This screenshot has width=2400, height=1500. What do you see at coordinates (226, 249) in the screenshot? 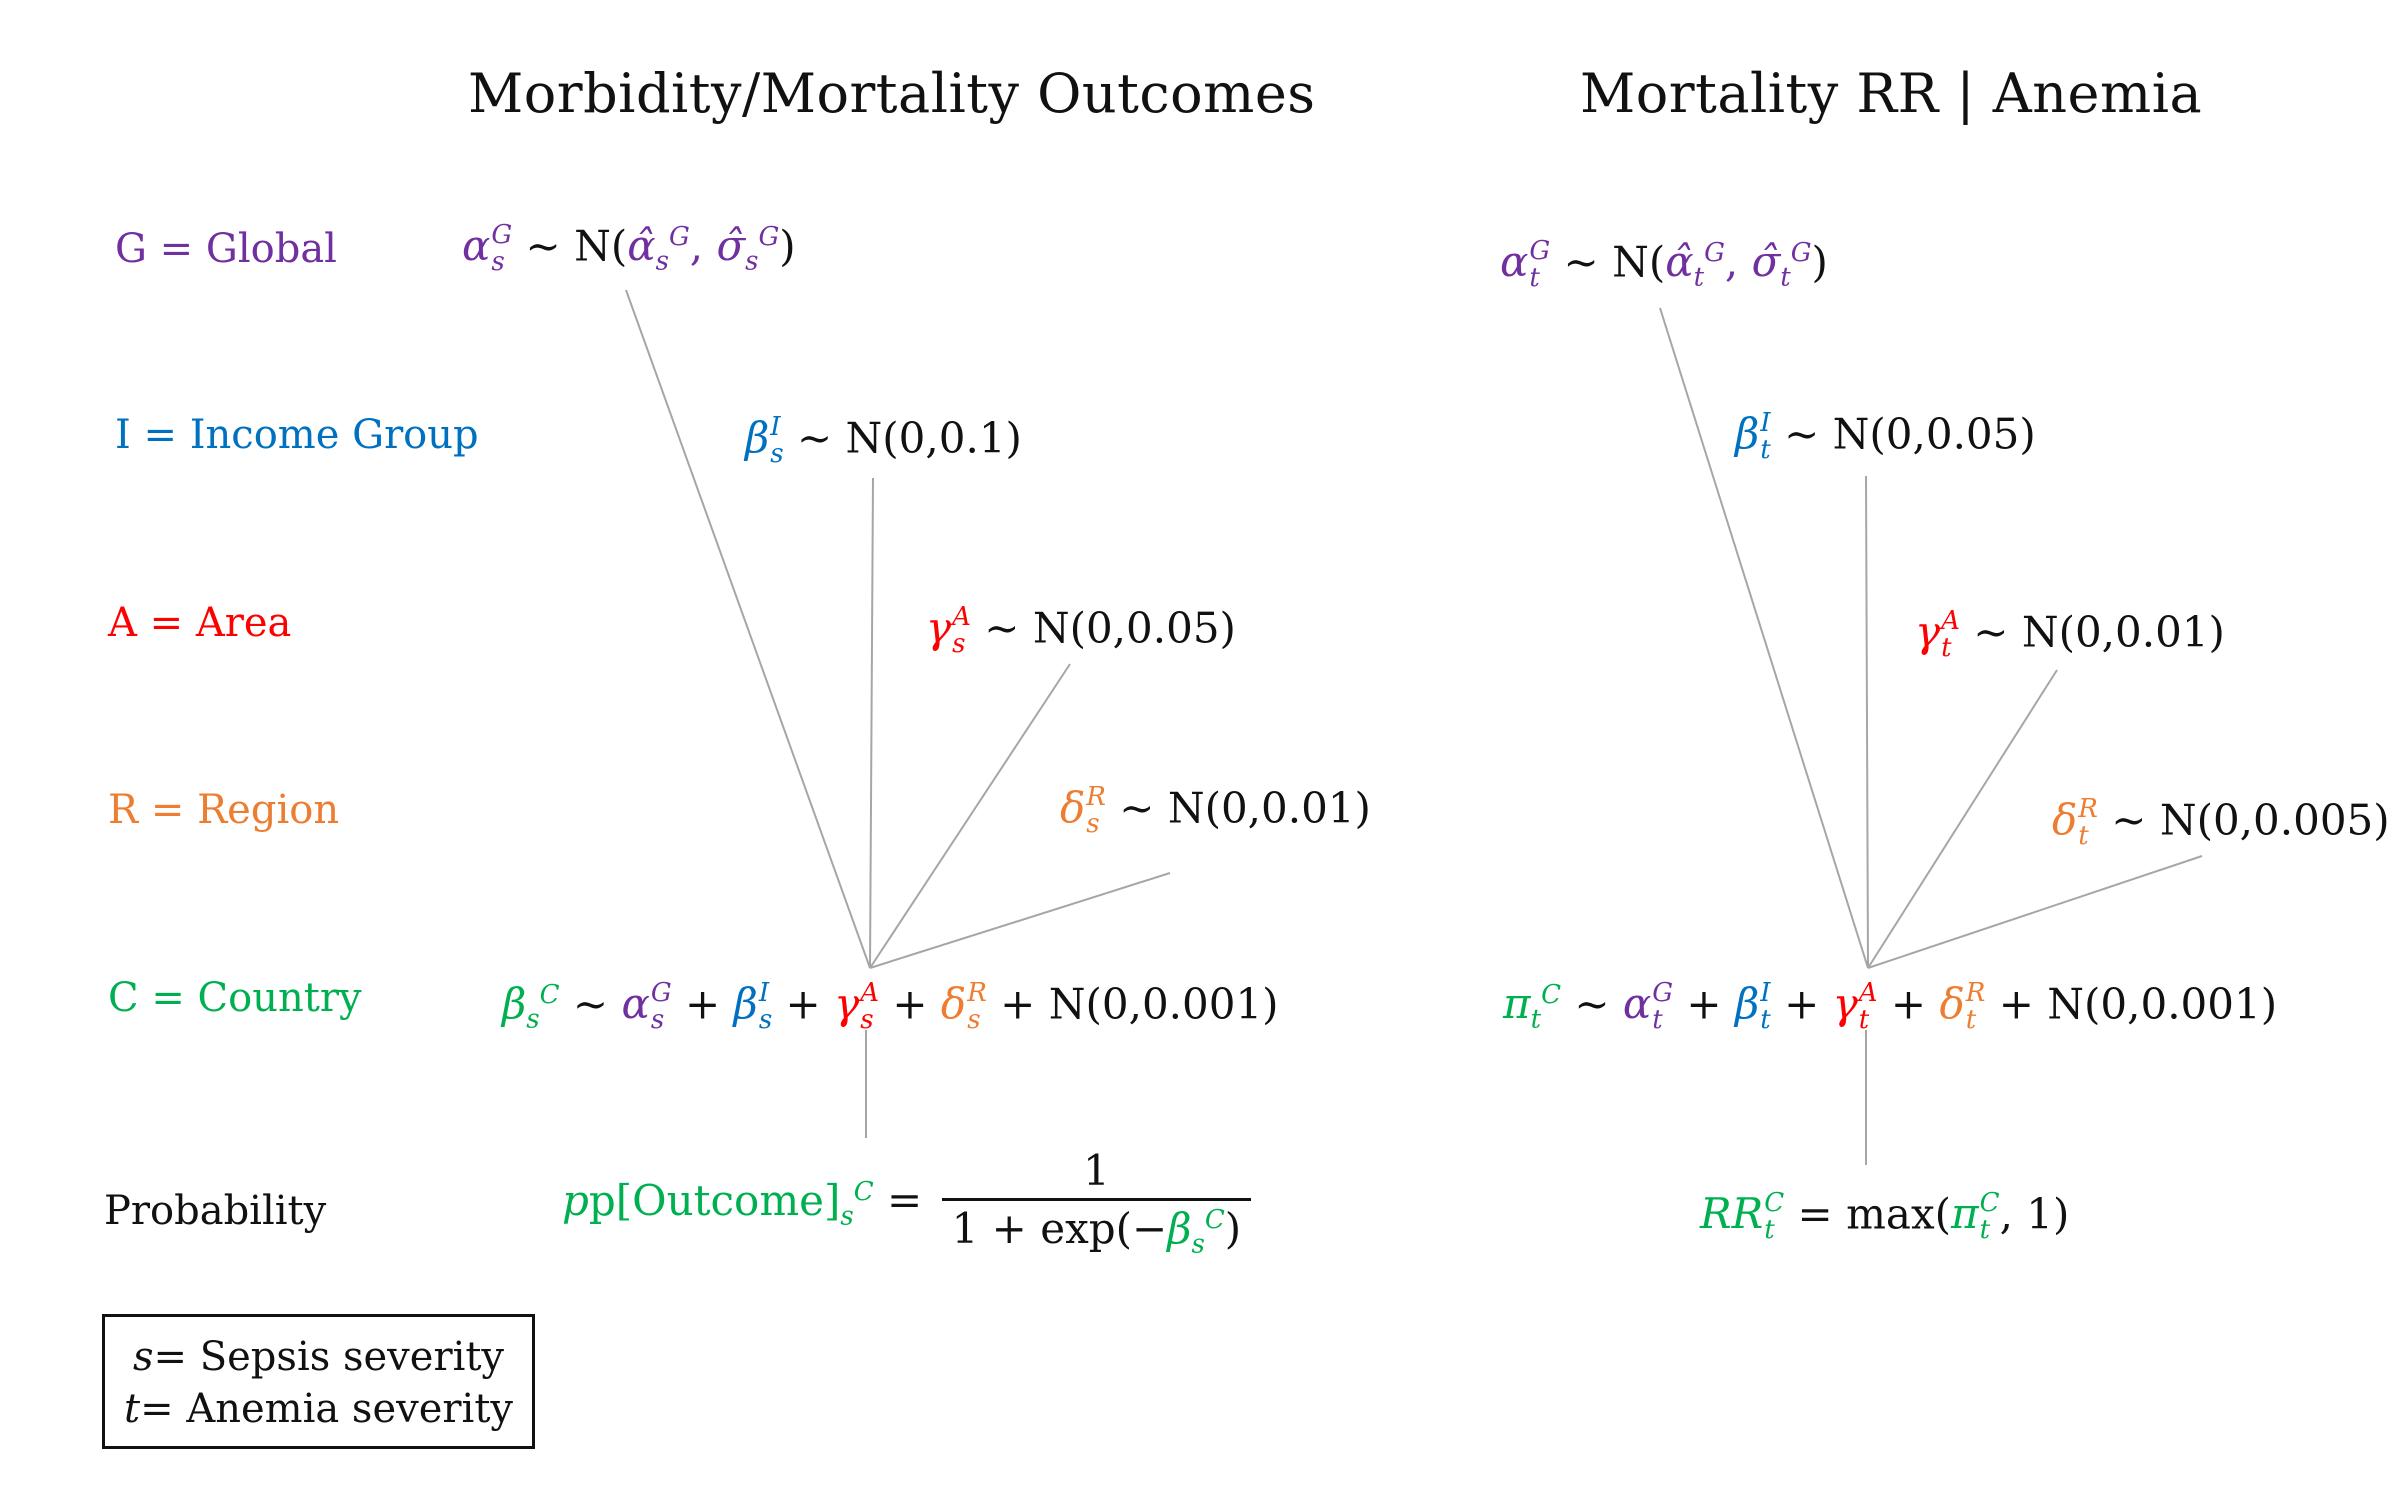
I see `level-label-global: G = Global` at bounding box center [226, 249].